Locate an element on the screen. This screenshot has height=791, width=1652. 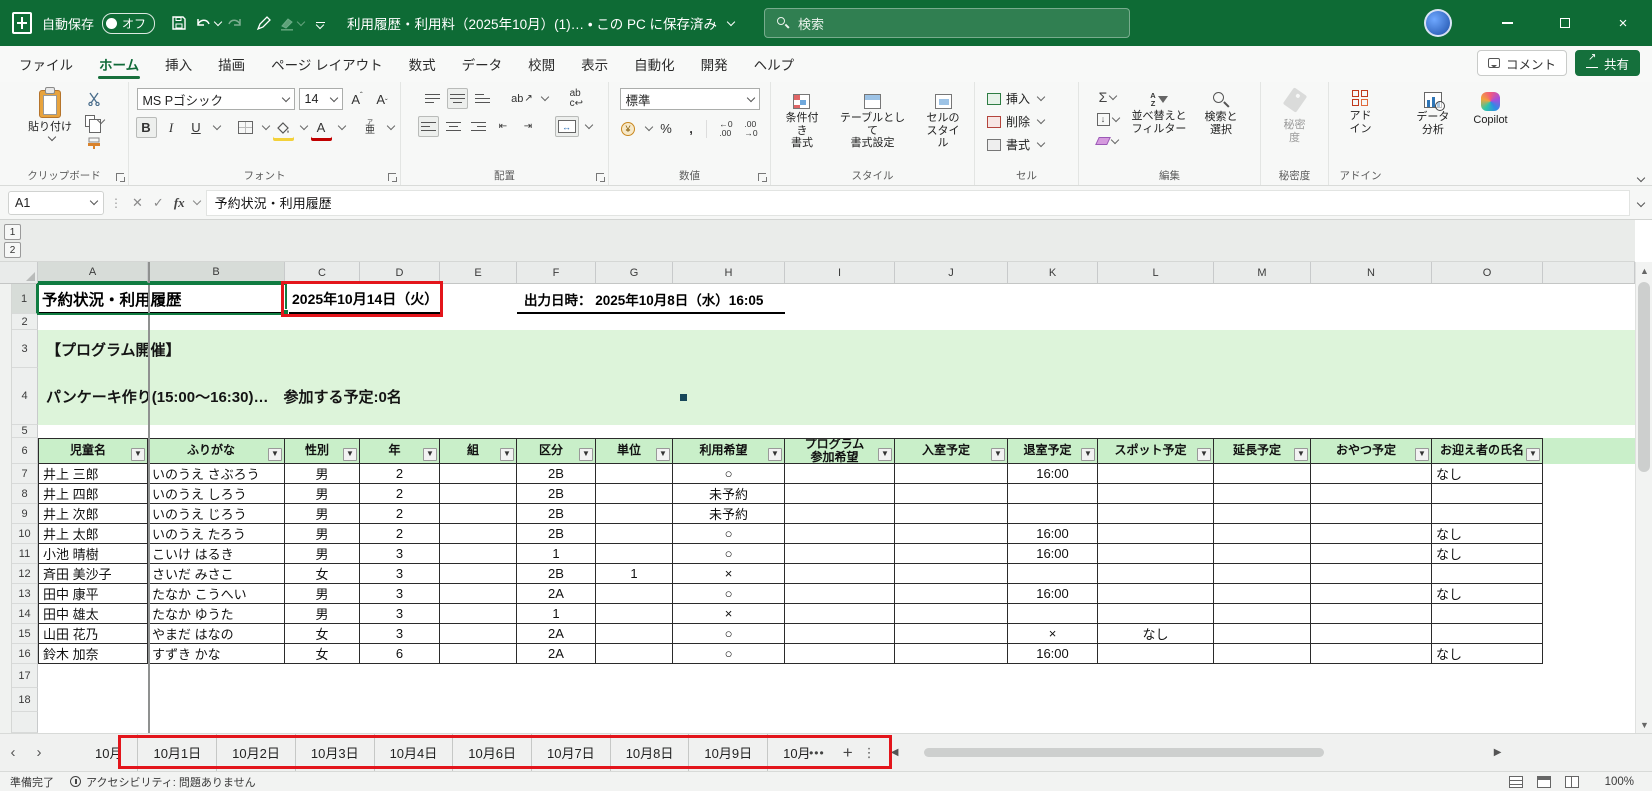
cell-r14c5 is located at coordinates (478, 614).